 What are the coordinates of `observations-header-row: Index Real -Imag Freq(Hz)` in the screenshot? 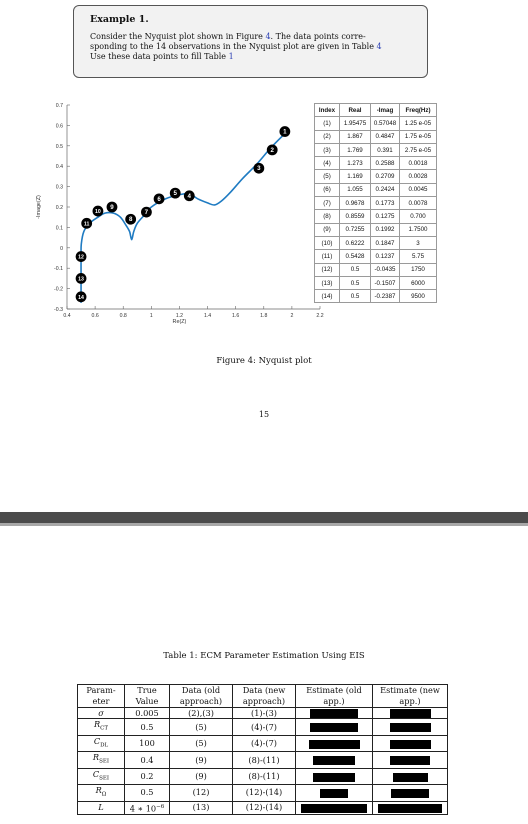 It's located at (375, 110).